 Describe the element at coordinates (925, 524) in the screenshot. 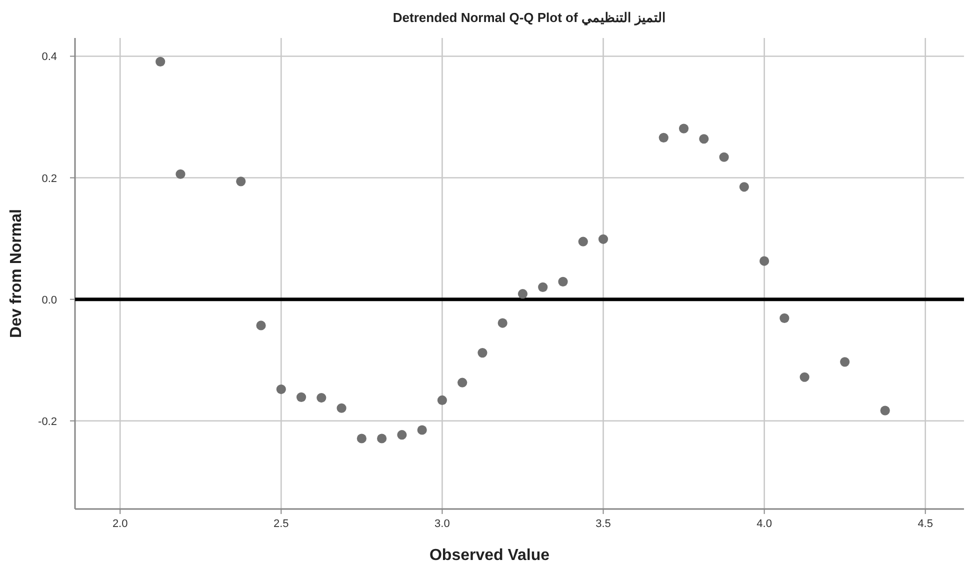

I see `x-tick-label: 4.5` at that location.